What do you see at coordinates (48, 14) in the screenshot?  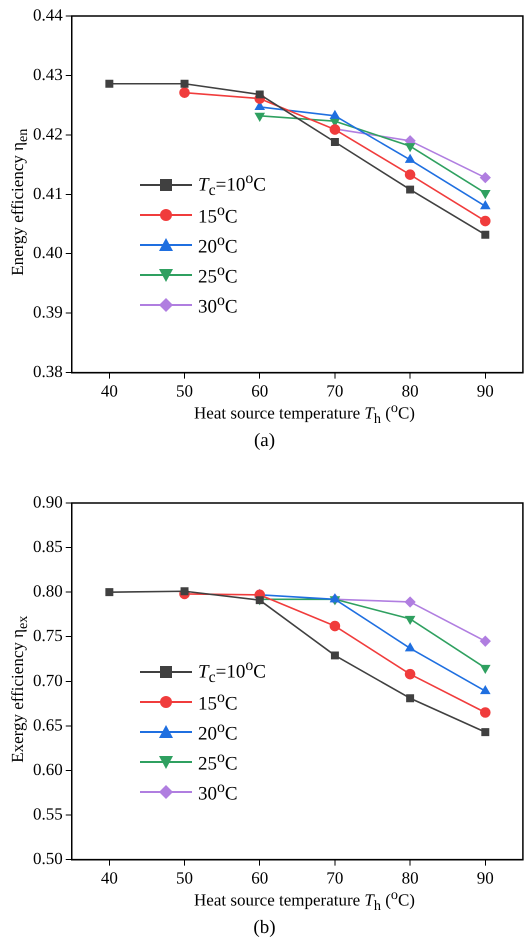 I see `y-tick-label: 0.44` at bounding box center [48, 14].